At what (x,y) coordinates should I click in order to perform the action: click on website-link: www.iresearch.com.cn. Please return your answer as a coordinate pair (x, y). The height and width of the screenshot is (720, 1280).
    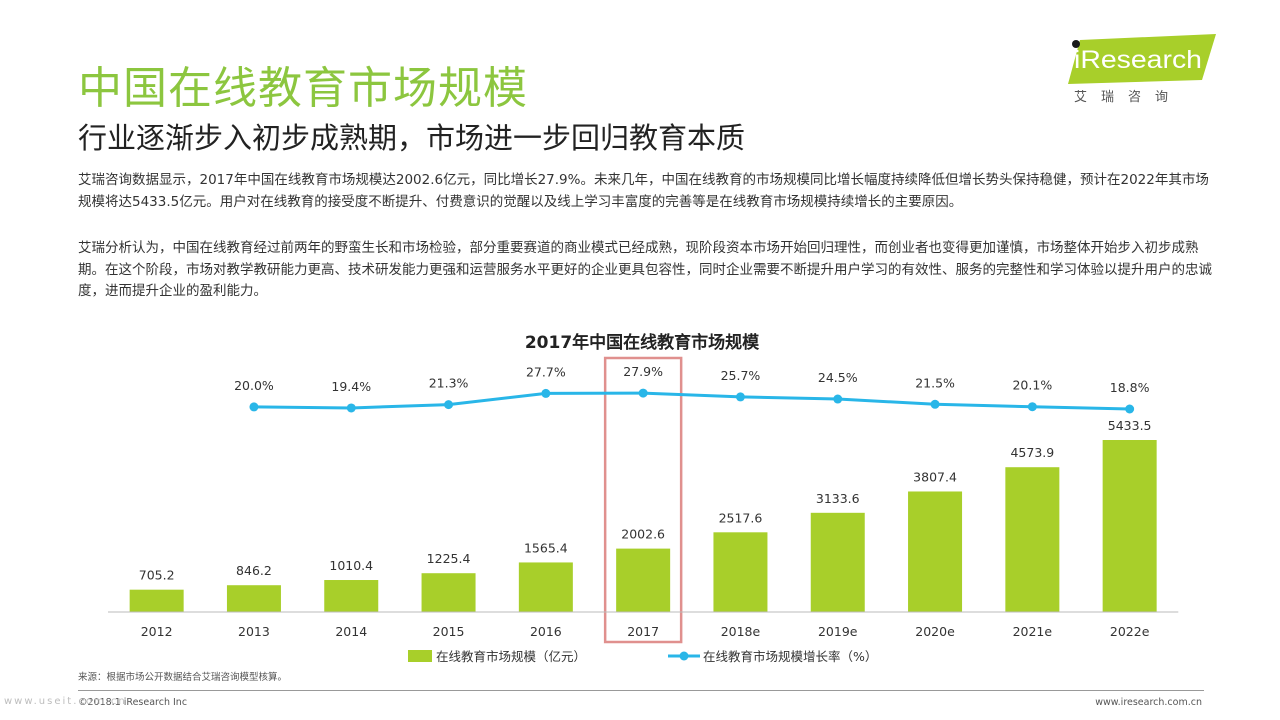
    Looking at the image, I should click on (1148, 702).